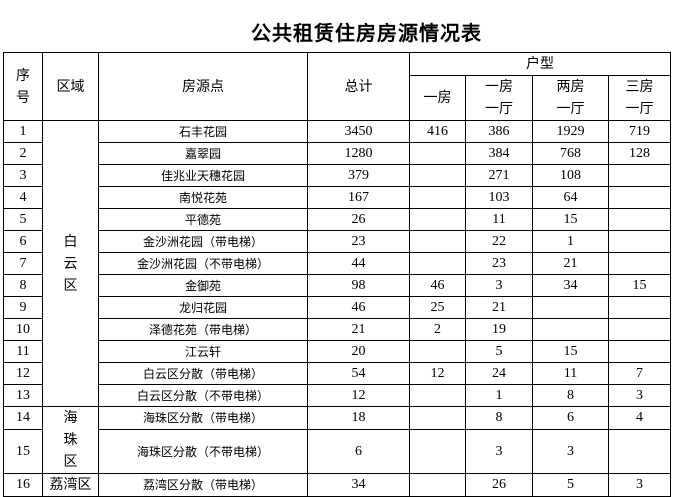 This screenshot has width=673, height=497. Describe the element at coordinates (358, 307) in the screenshot. I see `cell-total: 46` at that location.